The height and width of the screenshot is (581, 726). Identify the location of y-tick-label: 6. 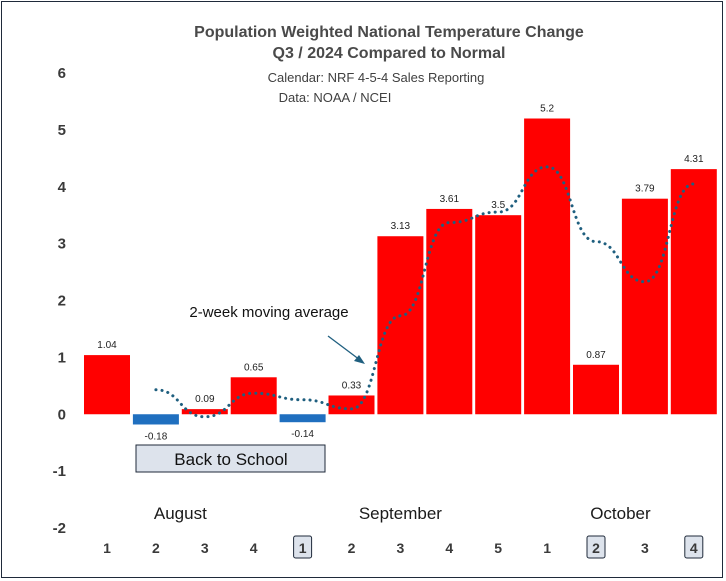
(62, 73).